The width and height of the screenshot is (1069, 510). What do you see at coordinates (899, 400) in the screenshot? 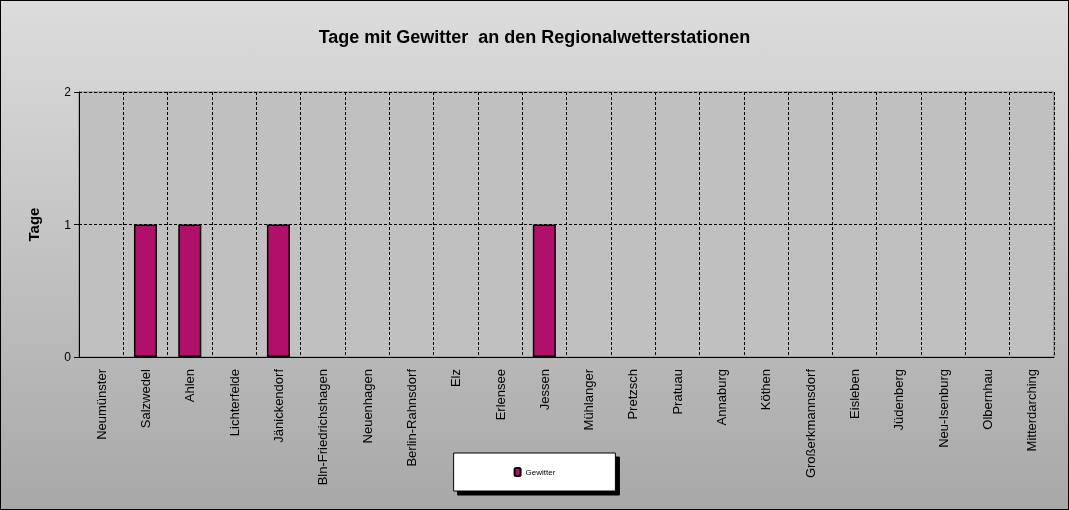
I see `x-tick-label: Jüdenberg` at bounding box center [899, 400].